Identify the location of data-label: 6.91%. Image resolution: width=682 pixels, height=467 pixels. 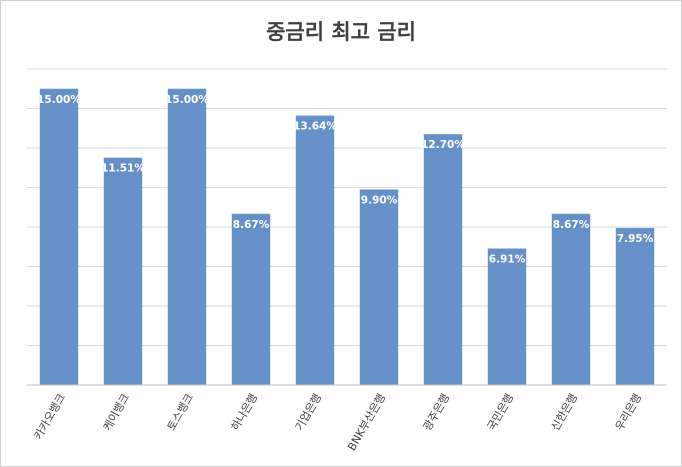
(507, 260).